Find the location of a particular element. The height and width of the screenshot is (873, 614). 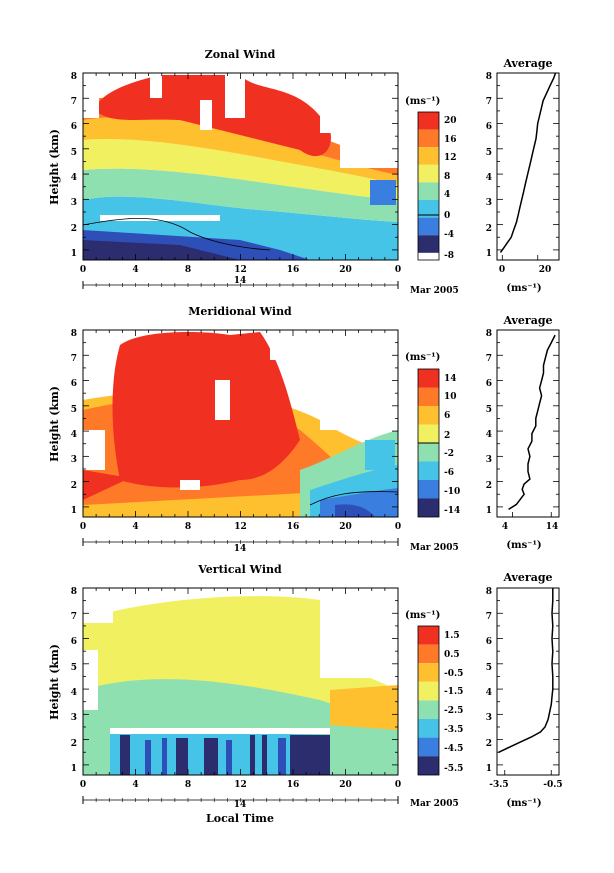

x-tick-label: 12 is located at coordinates (240, 785).